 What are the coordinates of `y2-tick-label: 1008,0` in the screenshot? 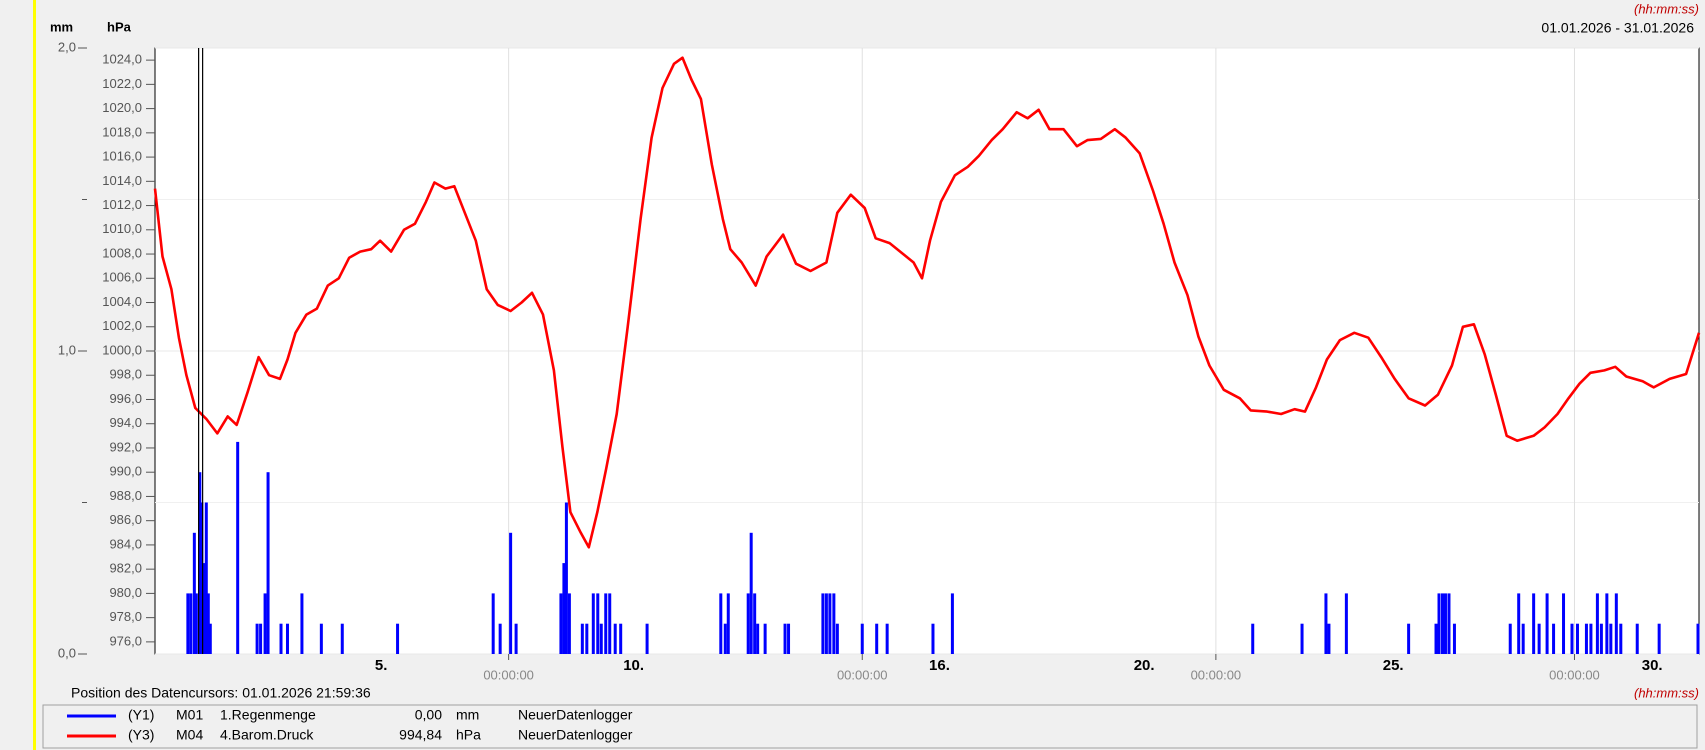 It's located at (122, 252).